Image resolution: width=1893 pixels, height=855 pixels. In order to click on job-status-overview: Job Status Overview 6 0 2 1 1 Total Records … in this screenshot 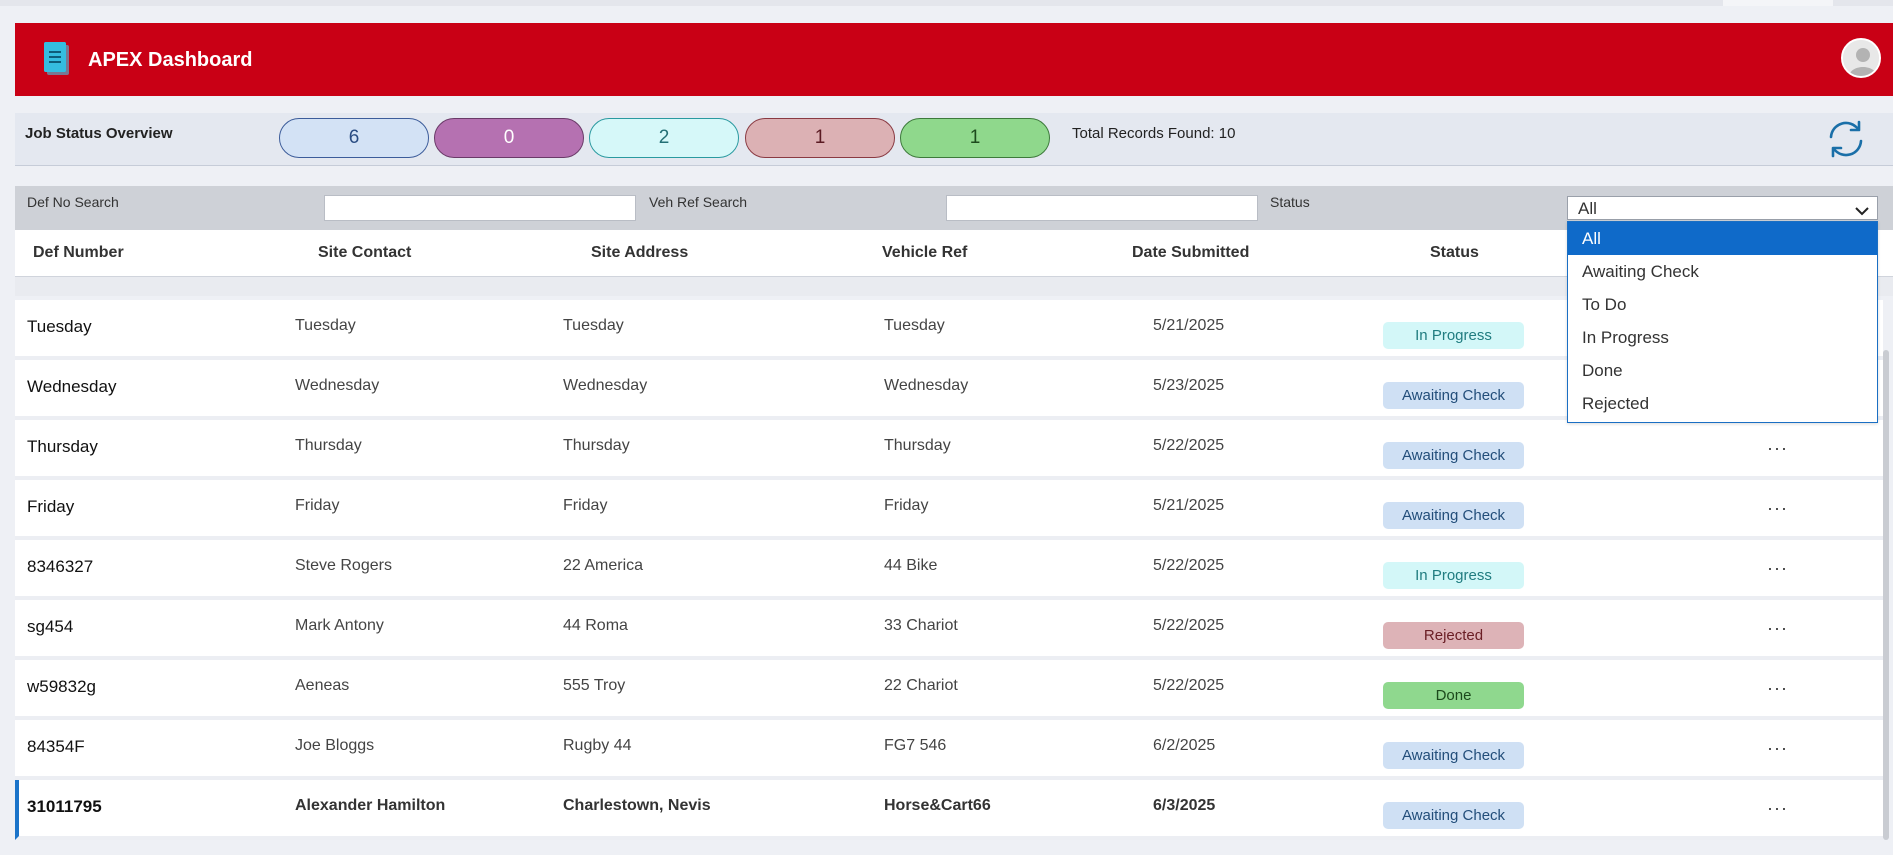, I will do `click(954, 139)`.